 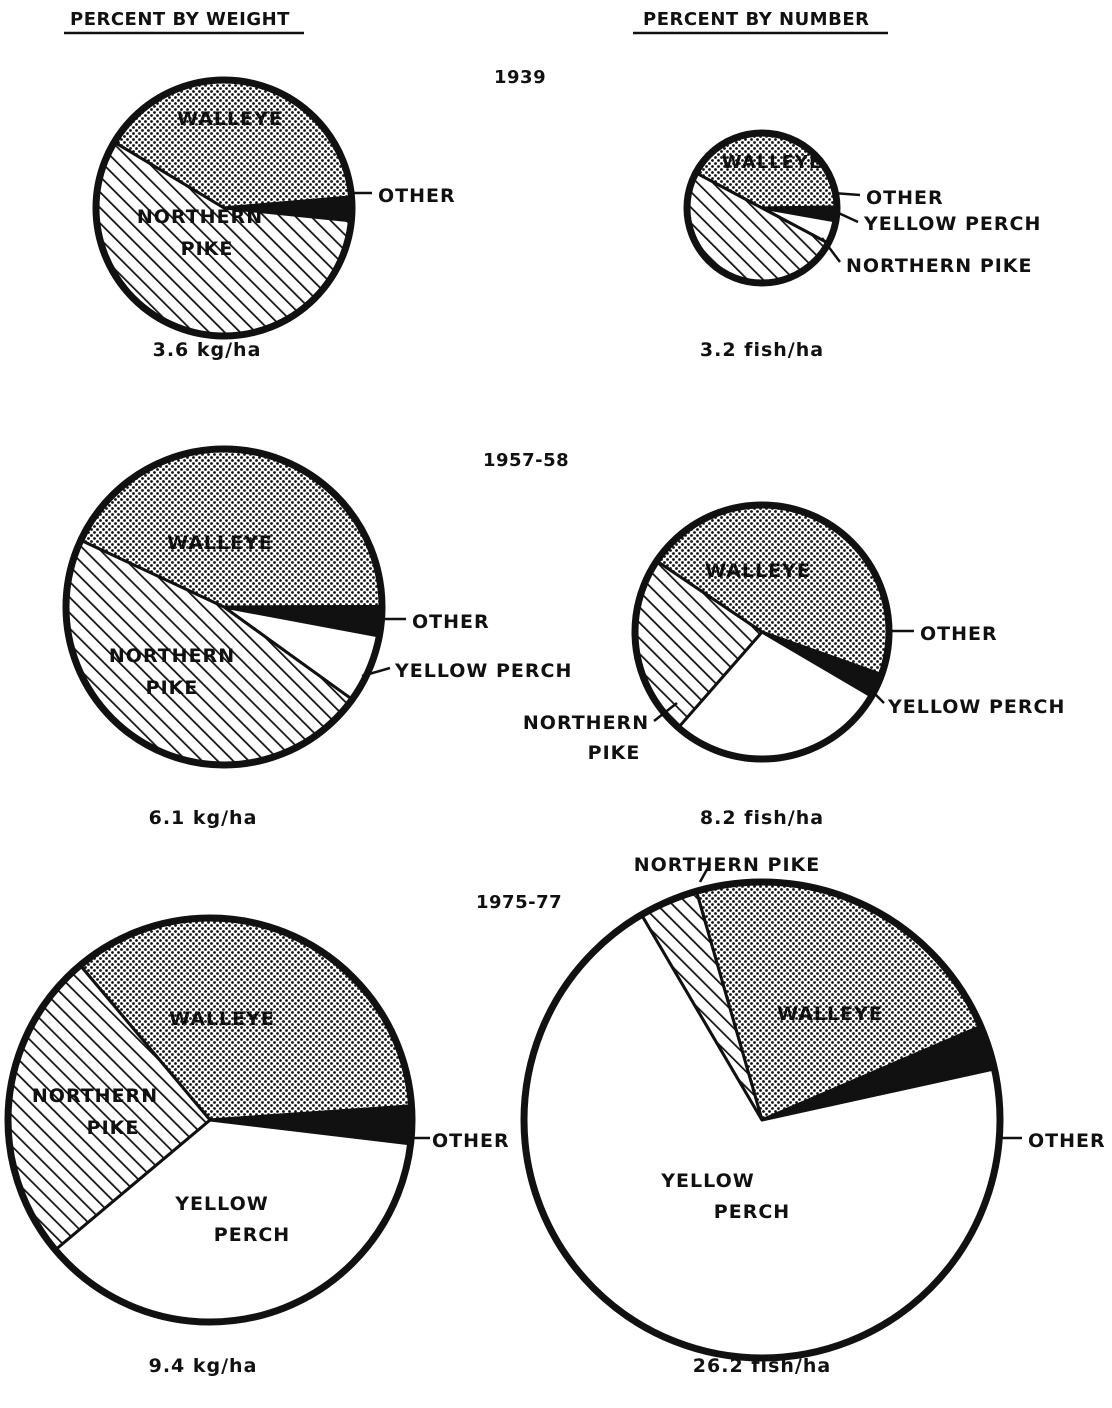 I want to click on total-1975-77-number: 26.2 fish/ha, so click(x=762, y=1366).